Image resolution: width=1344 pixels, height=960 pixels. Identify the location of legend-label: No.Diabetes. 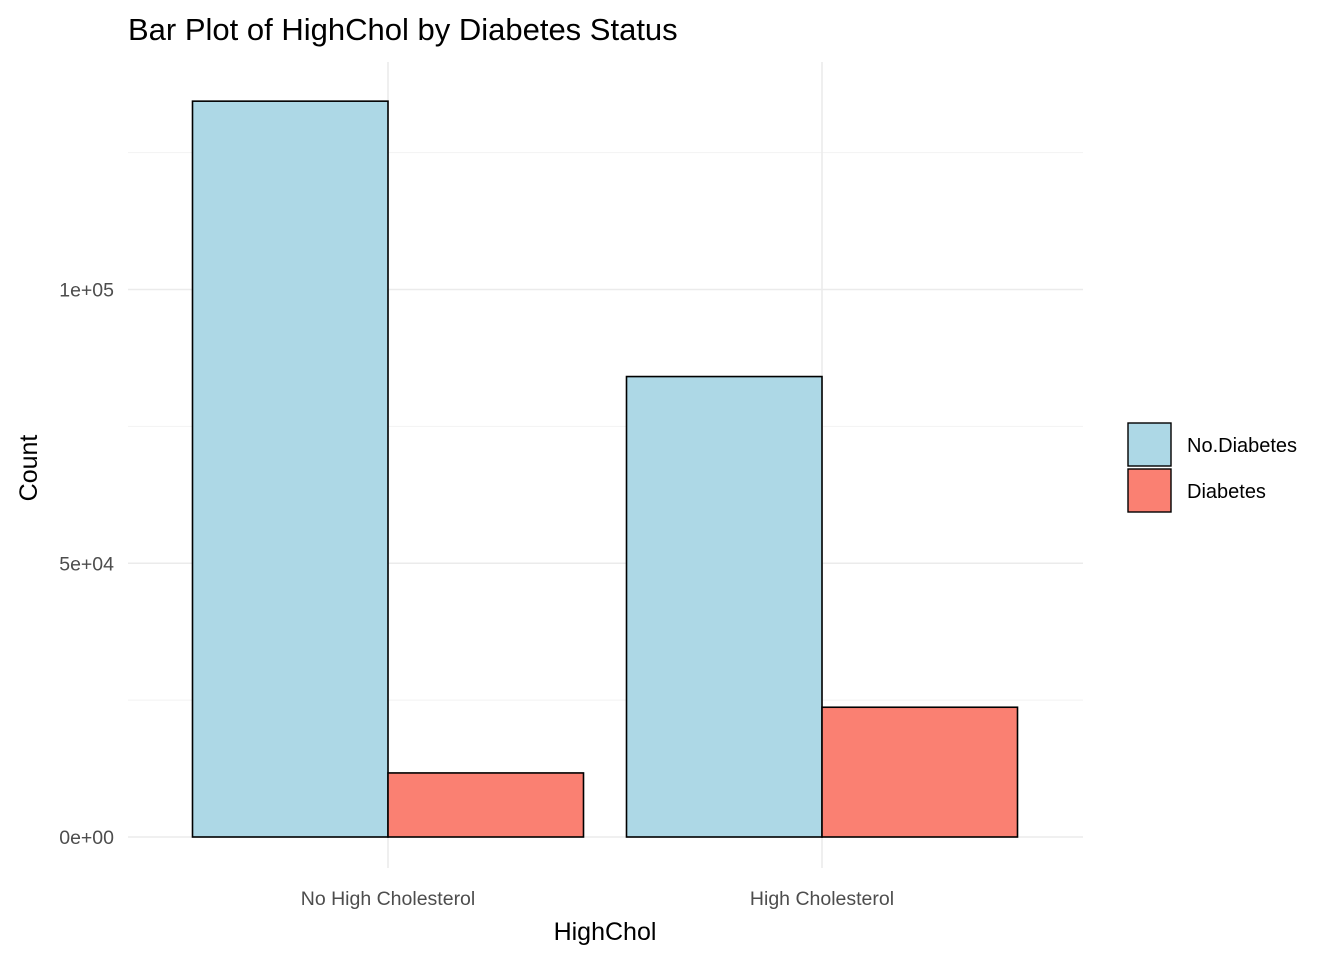
(1242, 446).